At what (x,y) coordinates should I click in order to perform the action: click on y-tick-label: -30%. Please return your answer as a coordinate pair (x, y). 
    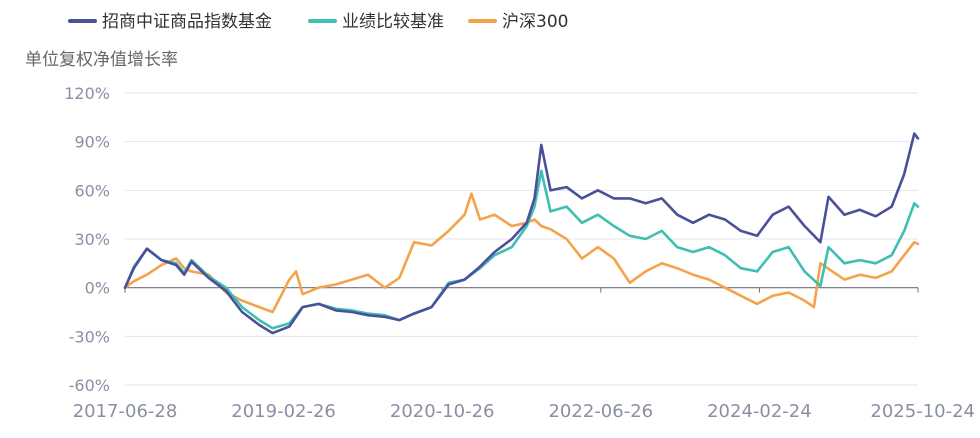
    Looking at the image, I should click on (89, 336).